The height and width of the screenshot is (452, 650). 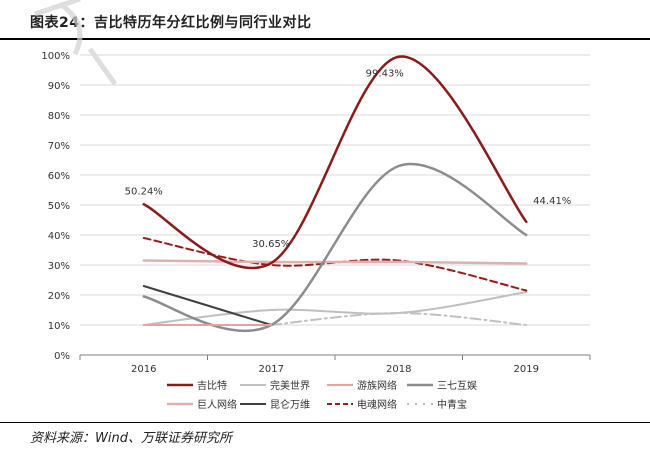 I want to click on y-tick-label: 70%, so click(x=59, y=146).